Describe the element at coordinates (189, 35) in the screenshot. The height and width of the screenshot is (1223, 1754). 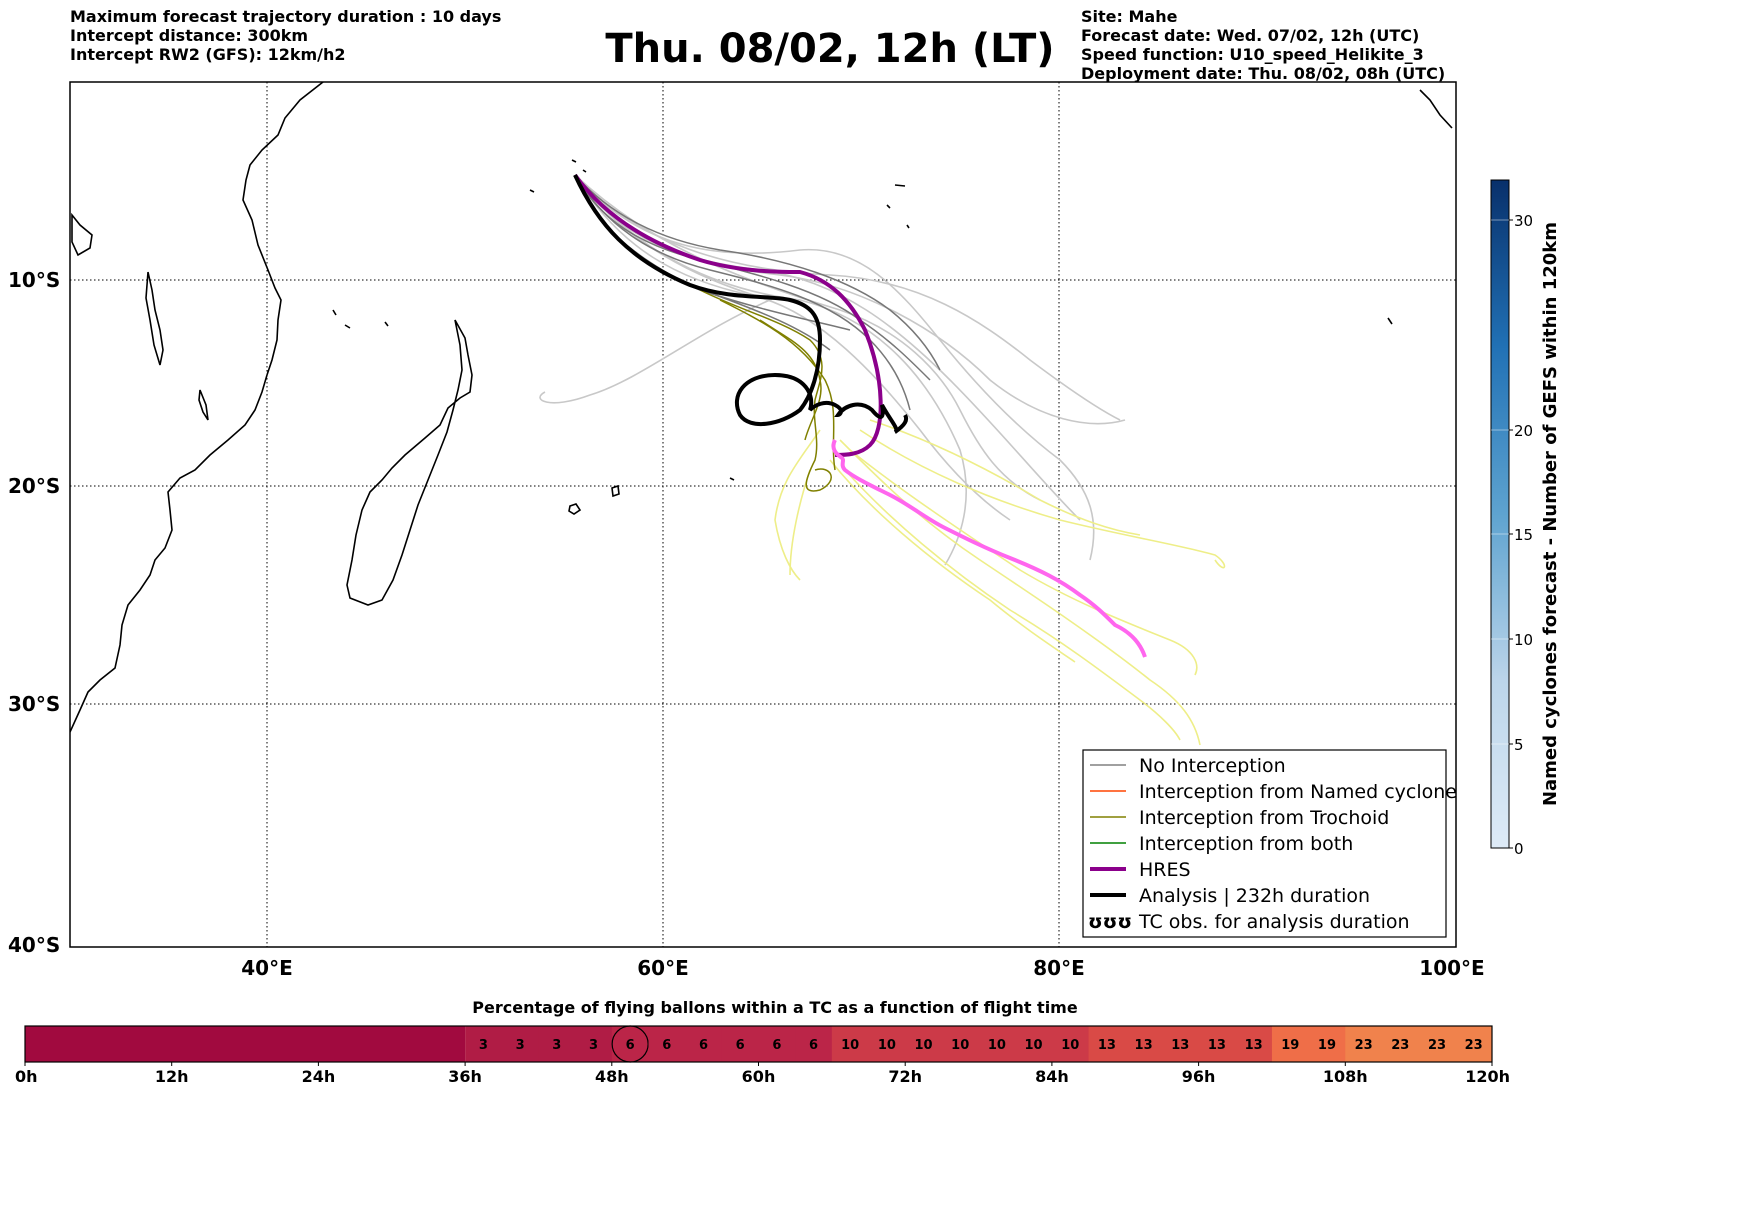
I see `intercept-distance-text: Intercept distance: 300km` at that location.